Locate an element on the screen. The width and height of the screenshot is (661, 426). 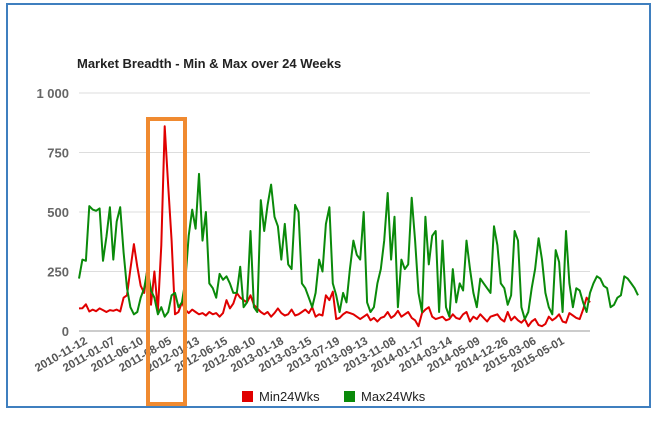
legend: Min24Wks Max24Wks is located at coordinates (334, 396).